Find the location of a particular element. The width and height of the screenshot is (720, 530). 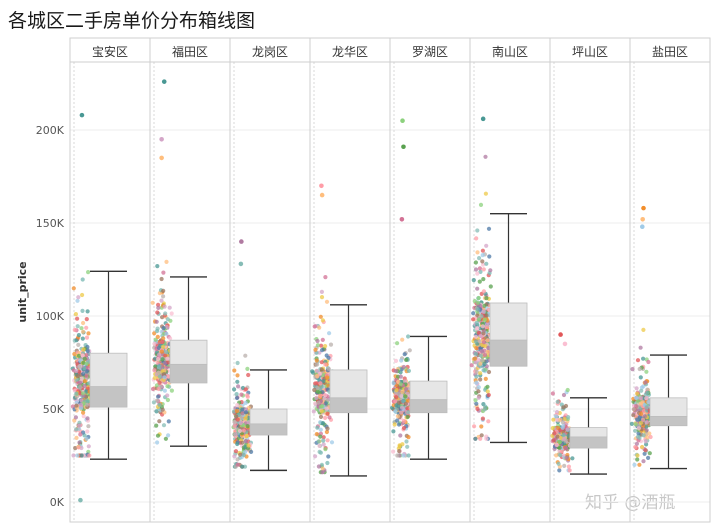

facet-label: 南山区 is located at coordinates (510, 51).